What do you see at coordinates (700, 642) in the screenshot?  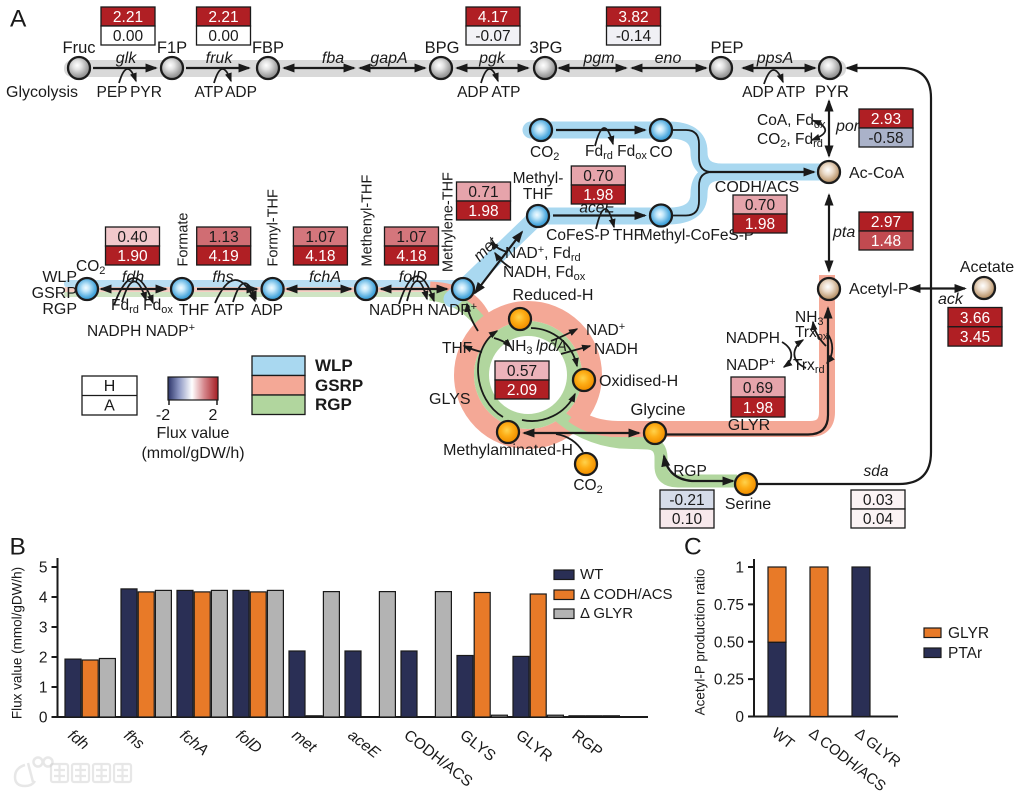 I see `svg-text: Acetyl-P production ratio` at bounding box center [700, 642].